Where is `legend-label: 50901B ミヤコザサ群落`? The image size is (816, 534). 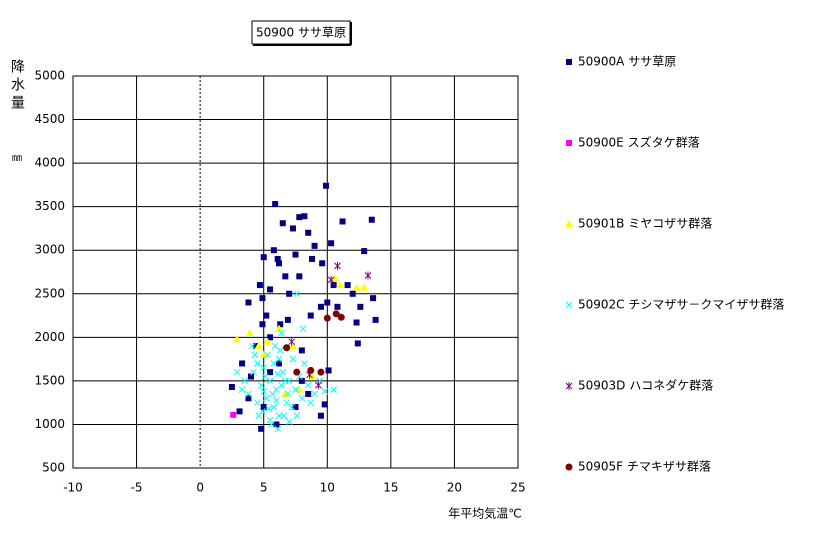
legend-label: 50901B ミヤコザサ群落 is located at coordinates (645, 224).